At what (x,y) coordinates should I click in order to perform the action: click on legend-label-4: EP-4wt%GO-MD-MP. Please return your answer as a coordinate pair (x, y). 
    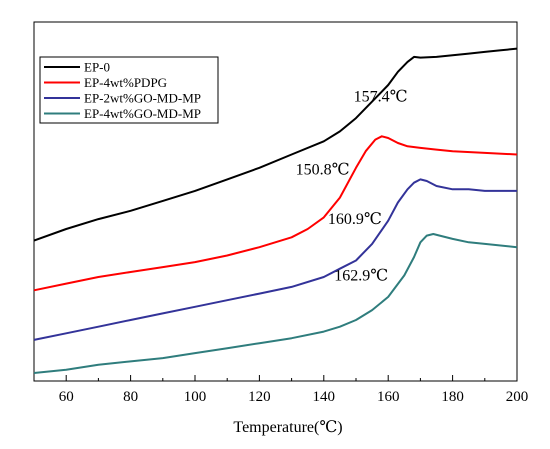
    Looking at the image, I should click on (142, 113).